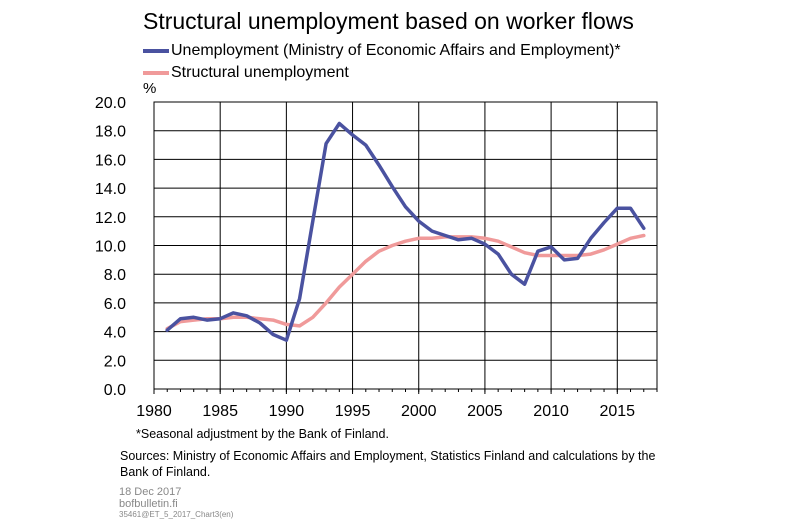 The width and height of the screenshot is (800, 522). What do you see at coordinates (353, 411) in the screenshot?
I see `x-tick-label: 1995` at bounding box center [353, 411].